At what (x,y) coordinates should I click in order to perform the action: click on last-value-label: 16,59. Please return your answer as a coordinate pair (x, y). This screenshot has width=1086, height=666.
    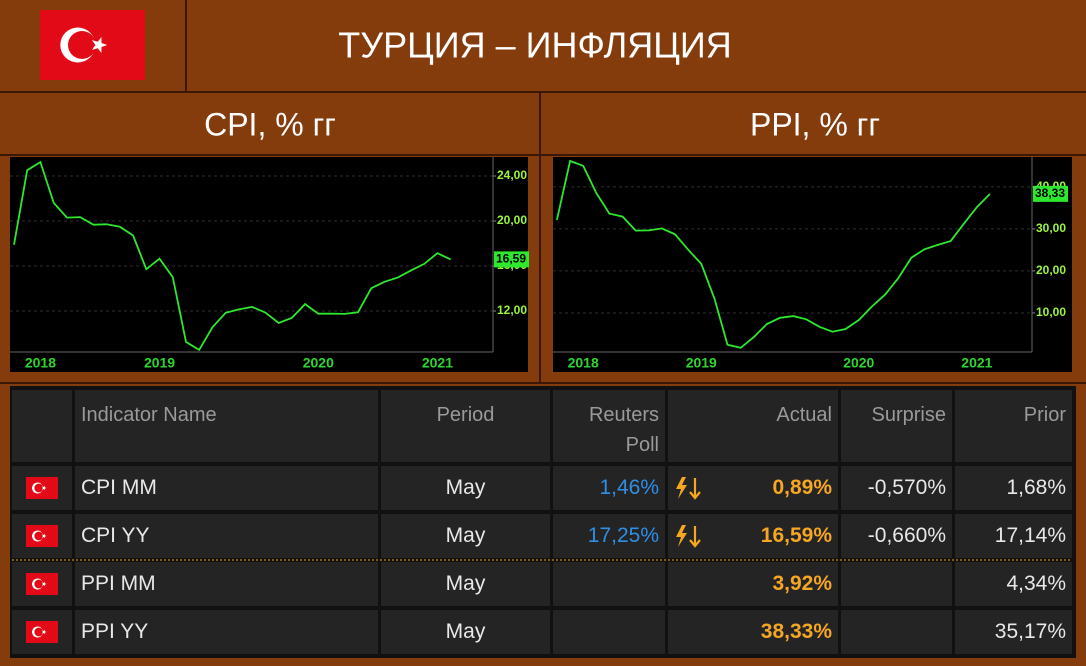
    Looking at the image, I should click on (511, 259).